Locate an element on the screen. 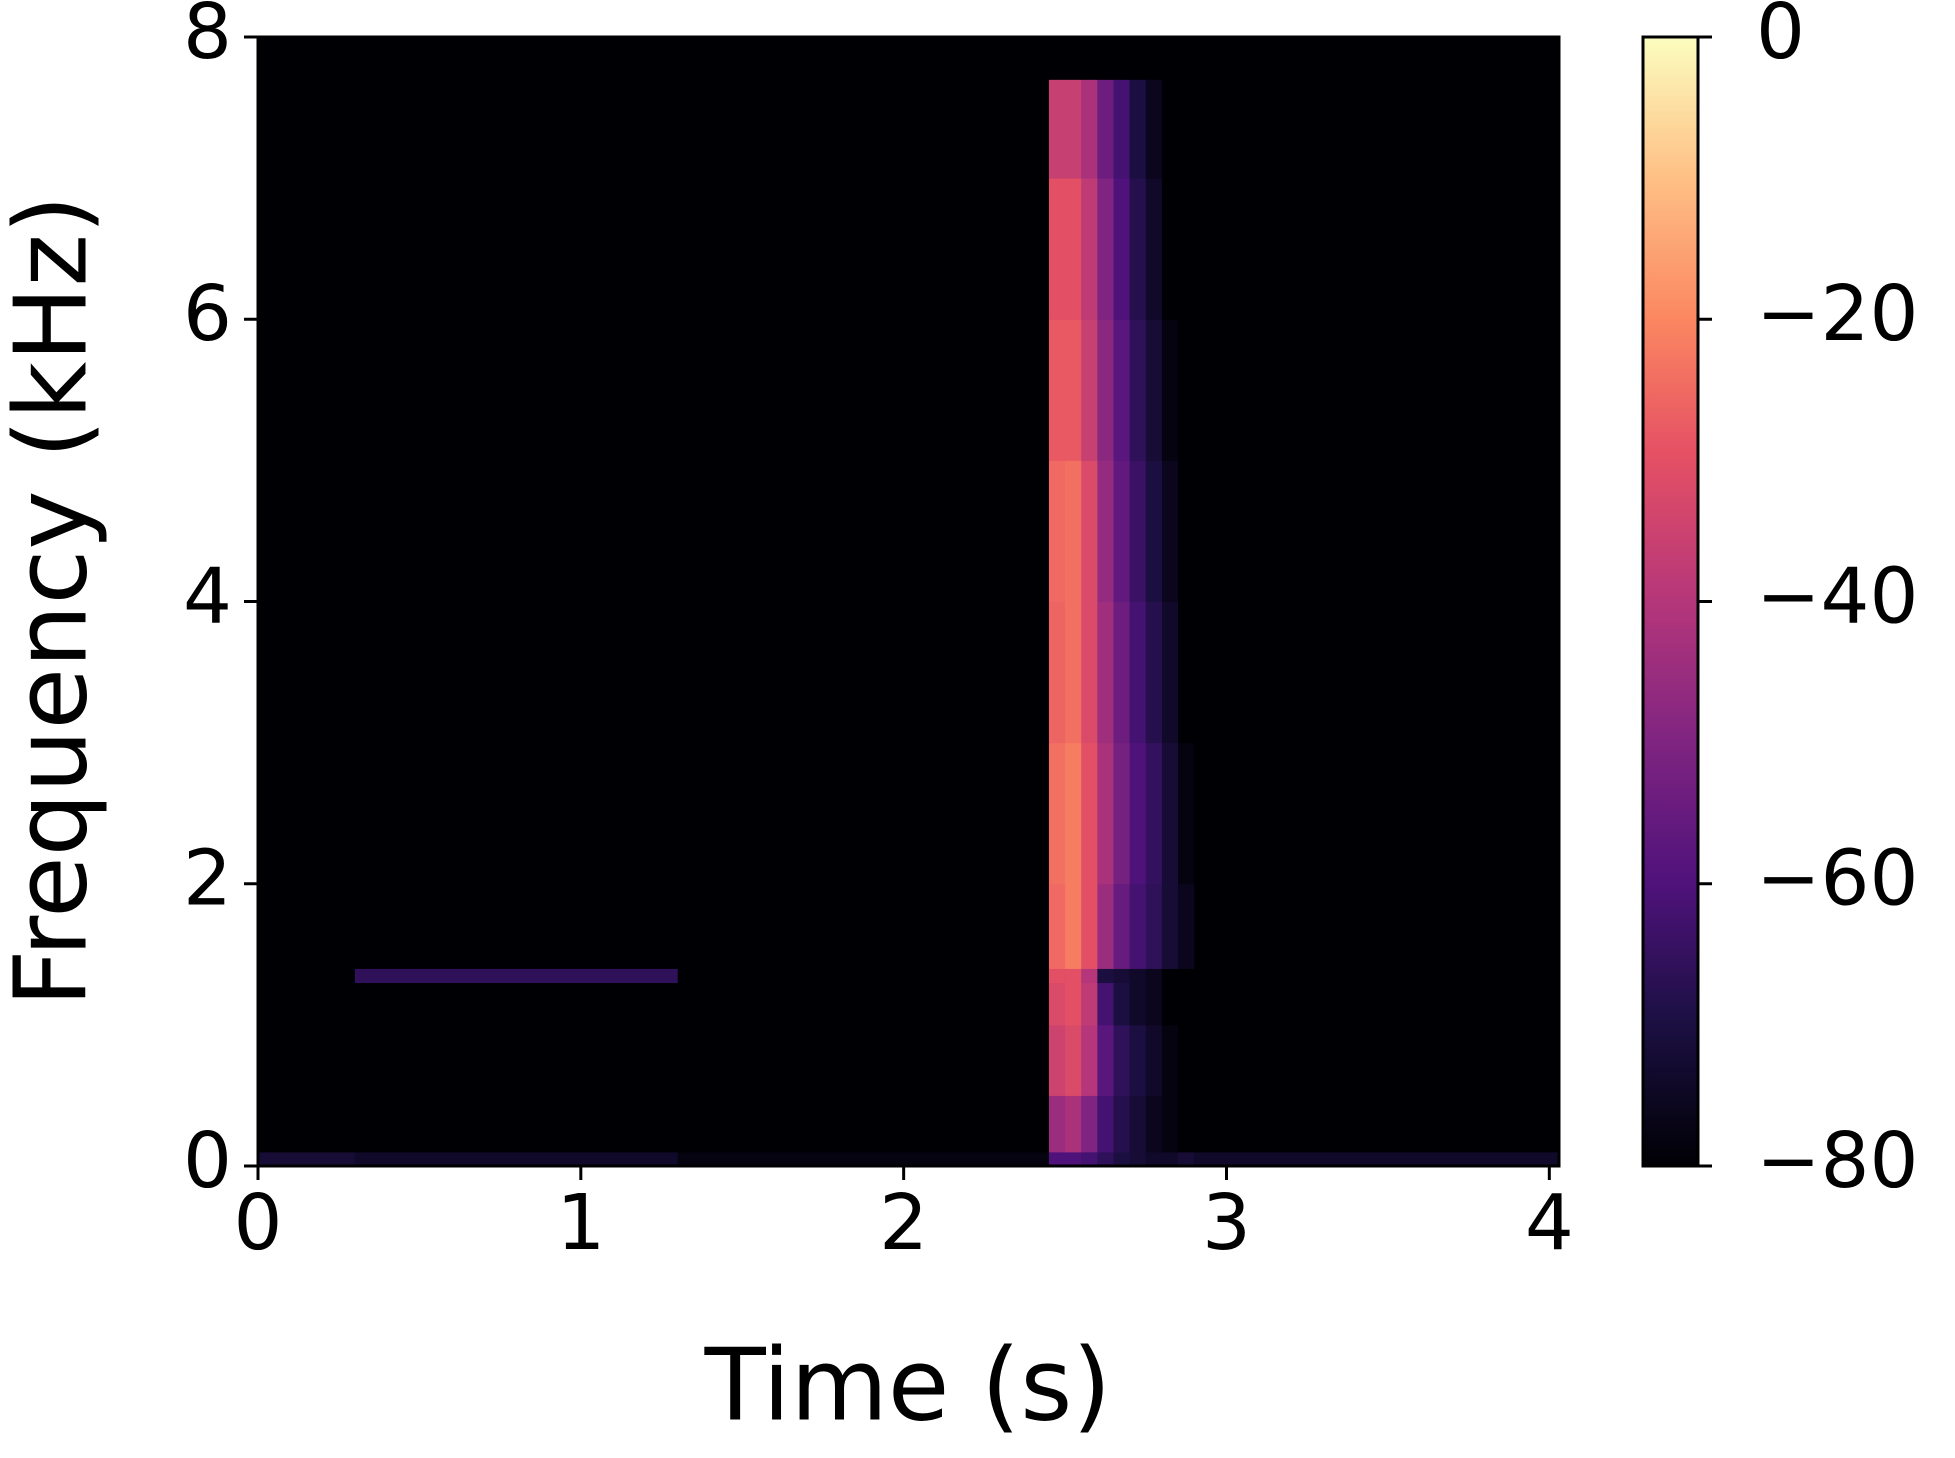 The height and width of the screenshot is (1458, 1955). x-tick-label: 2 is located at coordinates (903, 1223).